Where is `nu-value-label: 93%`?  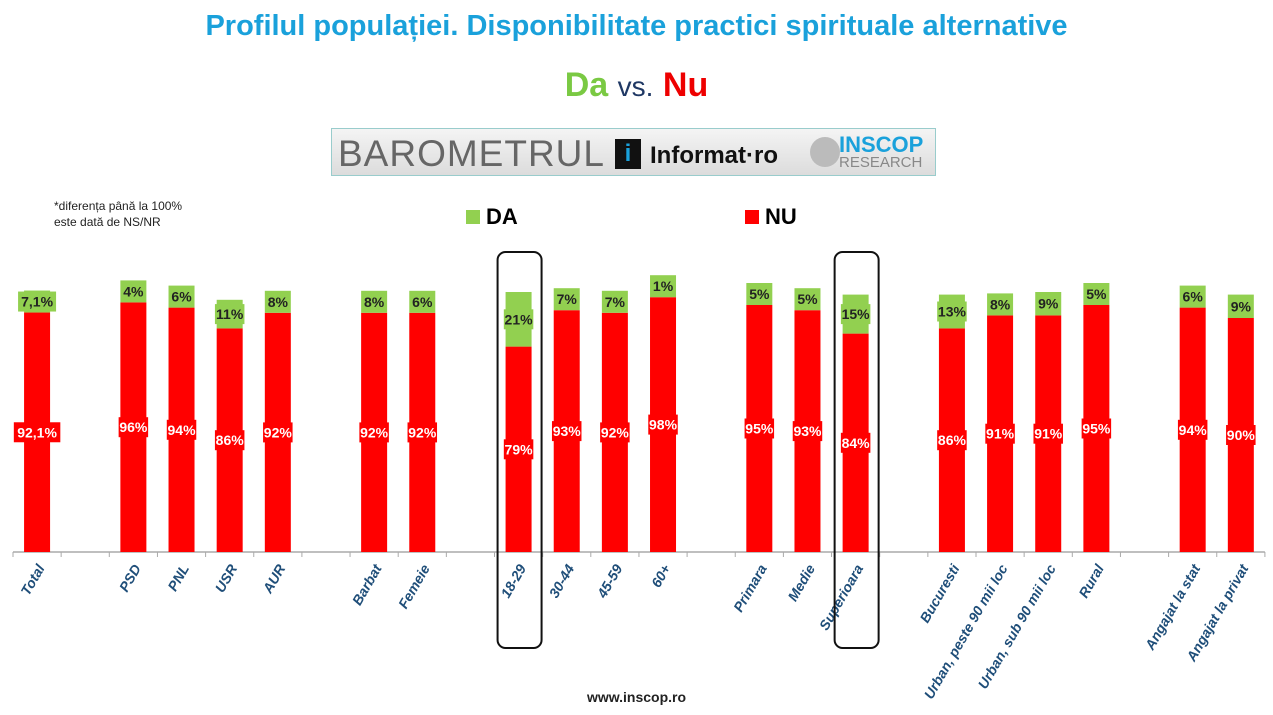
nu-value-label: 93% is located at coordinates (567, 431).